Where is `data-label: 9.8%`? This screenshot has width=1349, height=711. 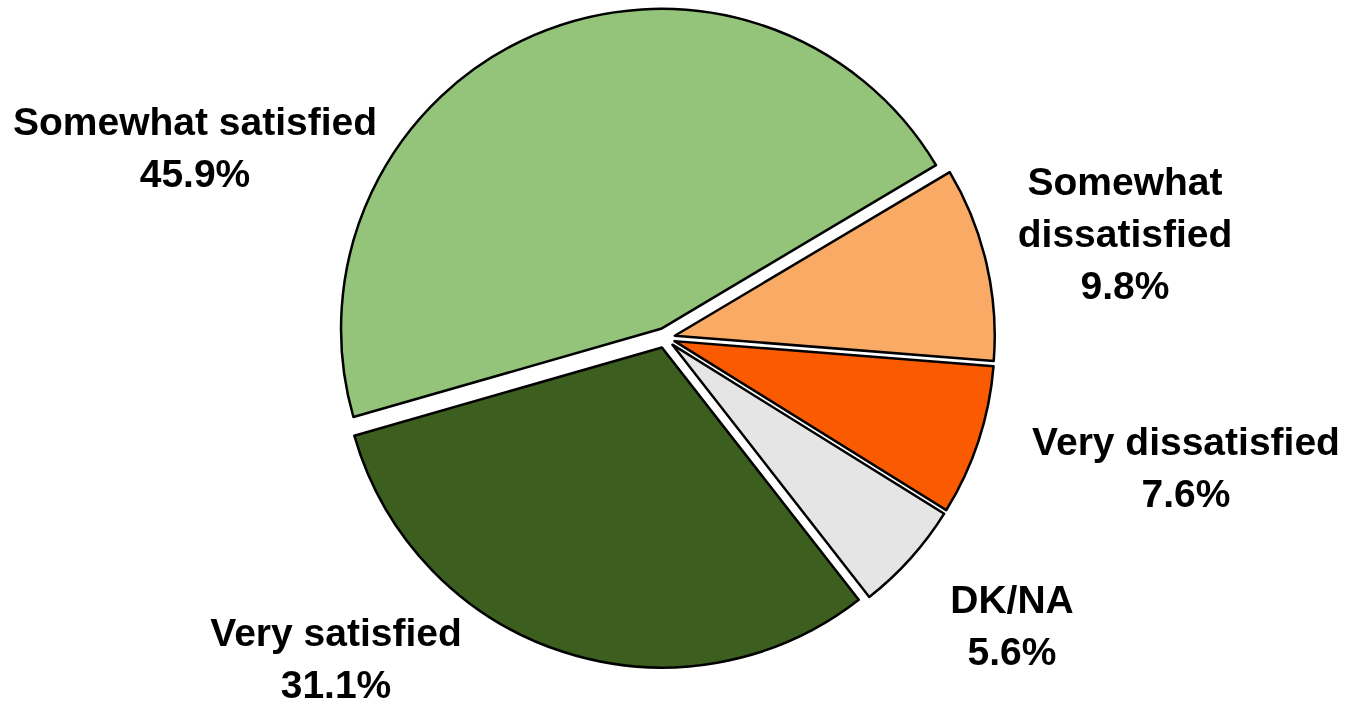 data-label: 9.8% is located at coordinates (1125, 285).